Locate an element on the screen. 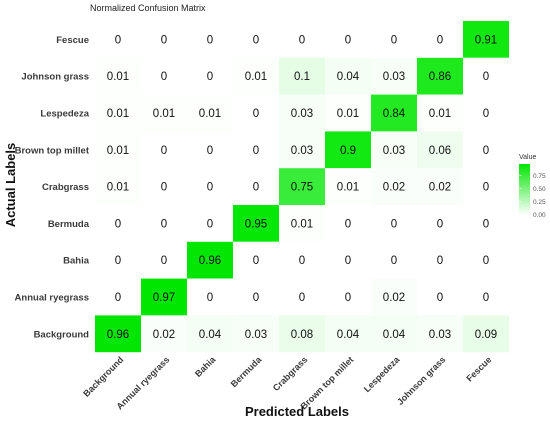  x-tick-label-fescue: Fescue is located at coordinates (478, 369).